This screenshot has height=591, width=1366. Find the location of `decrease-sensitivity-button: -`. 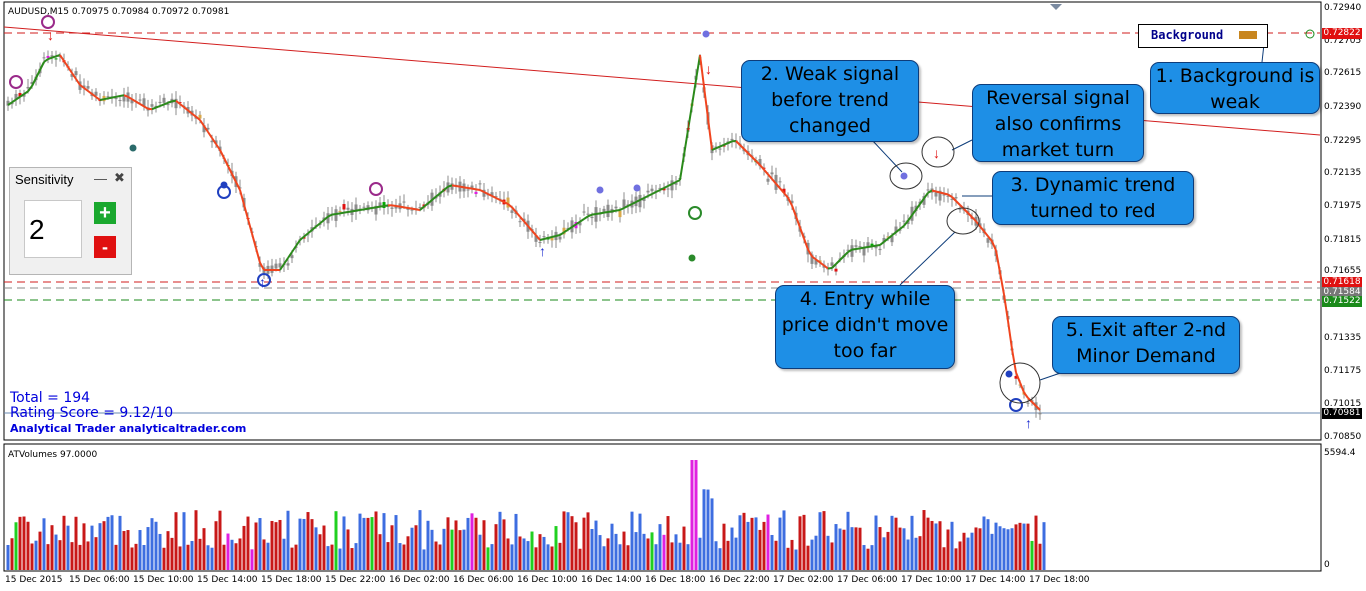

decrease-sensitivity-button: - is located at coordinates (105, 247).